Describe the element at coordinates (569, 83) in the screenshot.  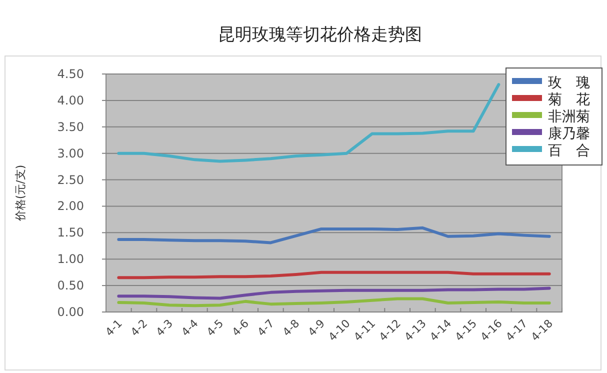
I see `legend-label: 玫 瑰` at that location.